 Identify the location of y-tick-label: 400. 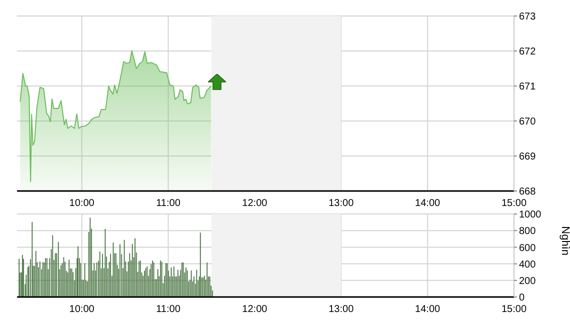
(527, 264).